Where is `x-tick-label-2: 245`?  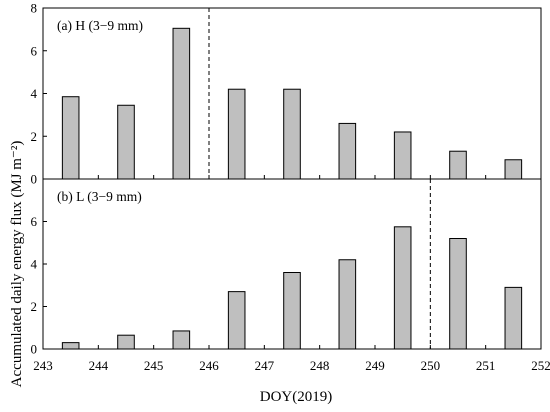
x-tick-label-2: 245 is located at coordinates (154, 365).